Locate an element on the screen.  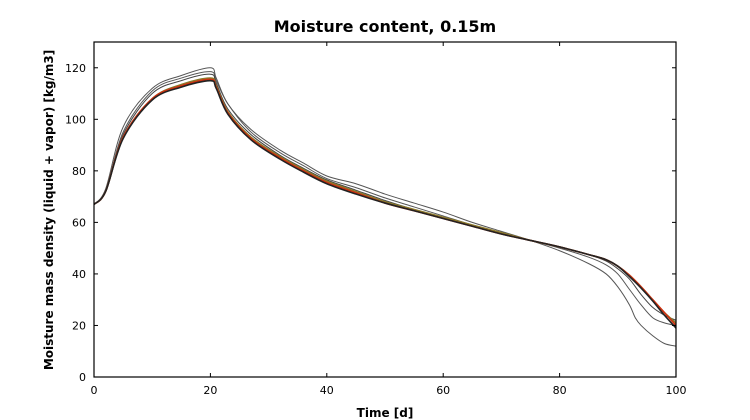
y-tick-label: 40 is located at coordinates (79, 274).